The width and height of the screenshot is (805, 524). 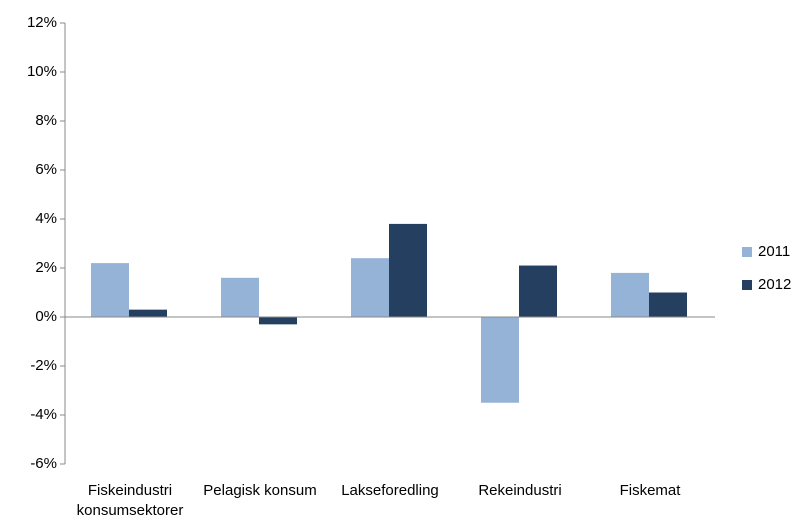 What do you see at coordinates (43, 365) in the screenshot?
I see `y-tick-label: -2%` at bounding box center [43, 365].